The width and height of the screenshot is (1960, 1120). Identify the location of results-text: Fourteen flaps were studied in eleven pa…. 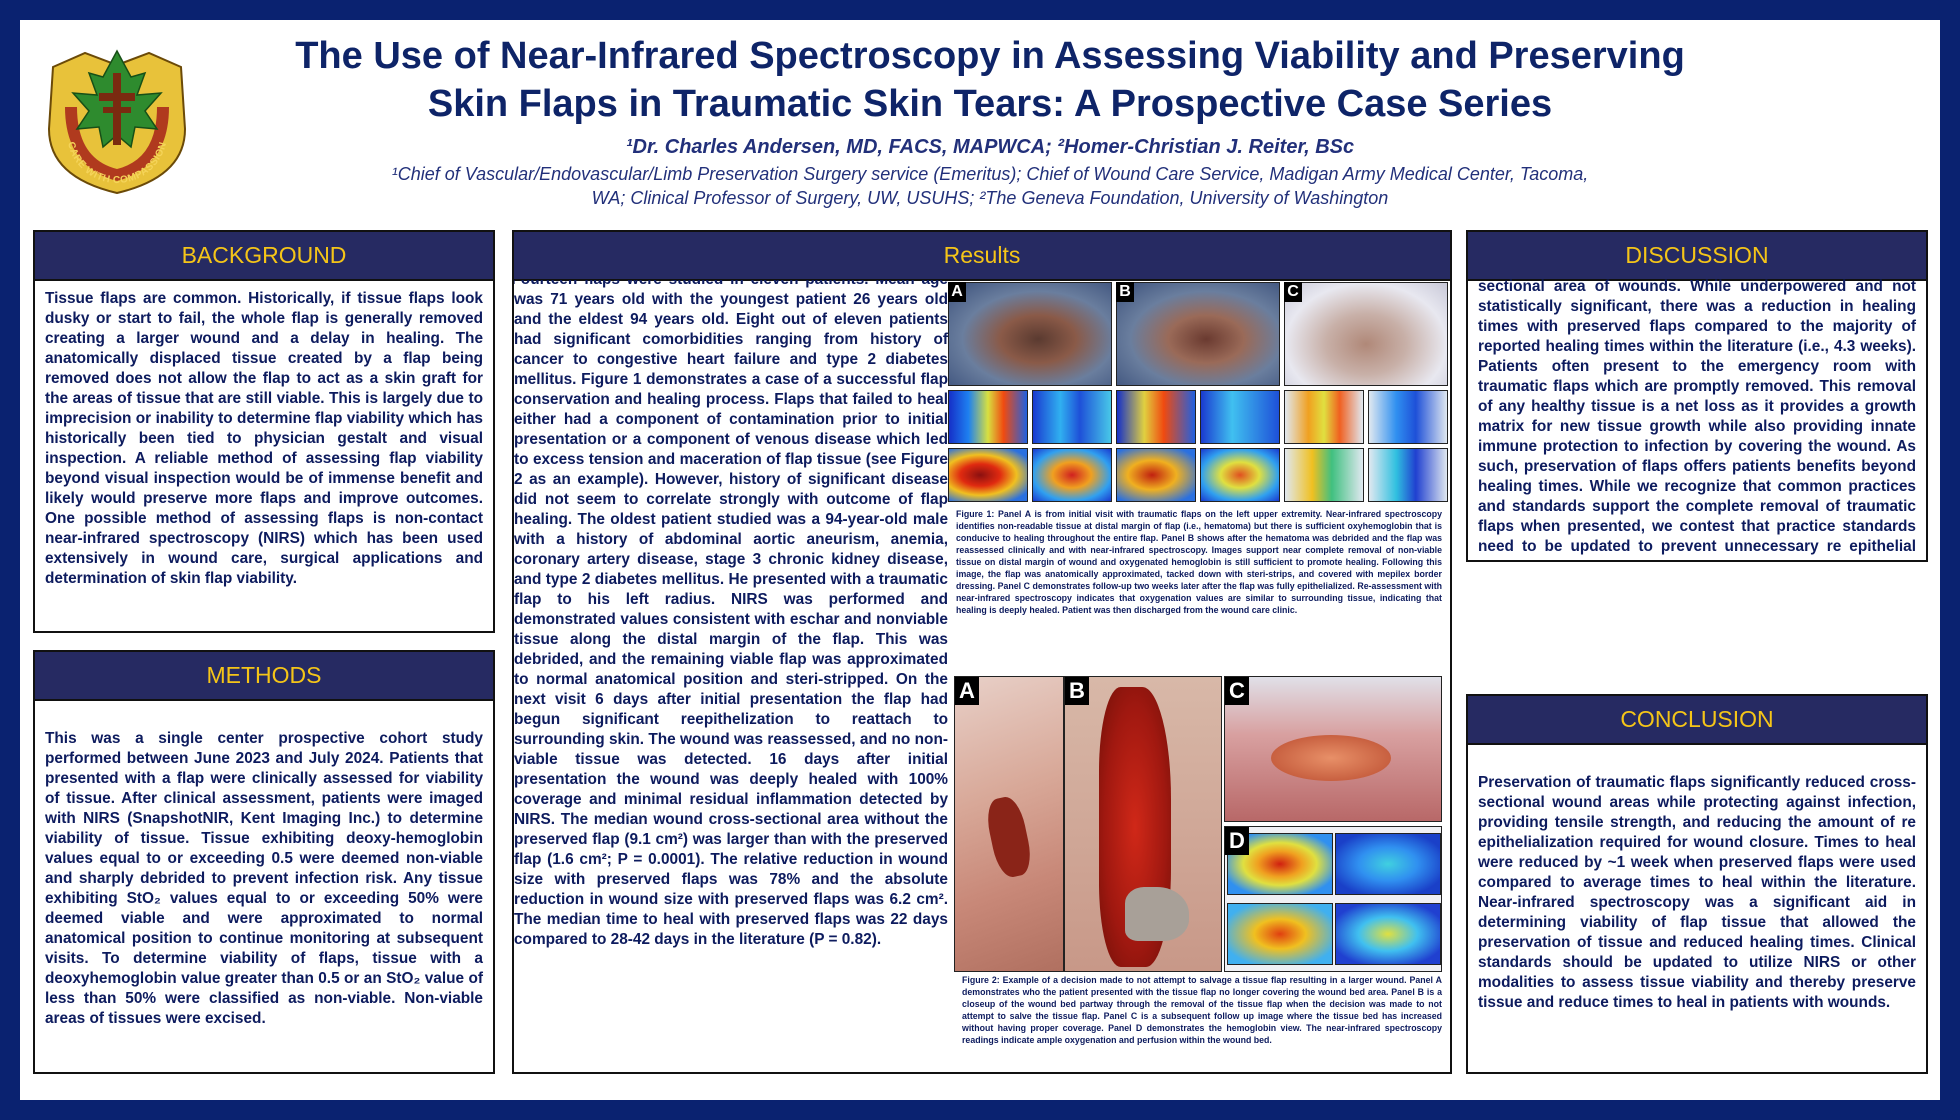
(731, 614).